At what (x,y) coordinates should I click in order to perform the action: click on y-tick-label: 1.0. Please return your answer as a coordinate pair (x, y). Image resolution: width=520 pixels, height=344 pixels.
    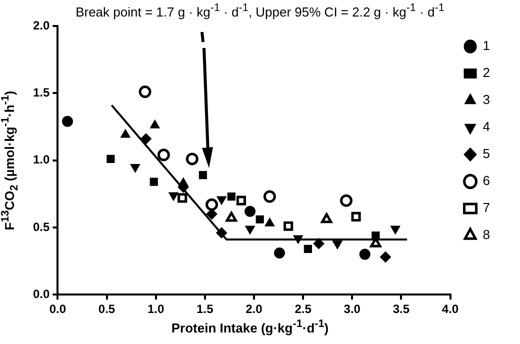
    Looking at the image, I should click on (41, 159).